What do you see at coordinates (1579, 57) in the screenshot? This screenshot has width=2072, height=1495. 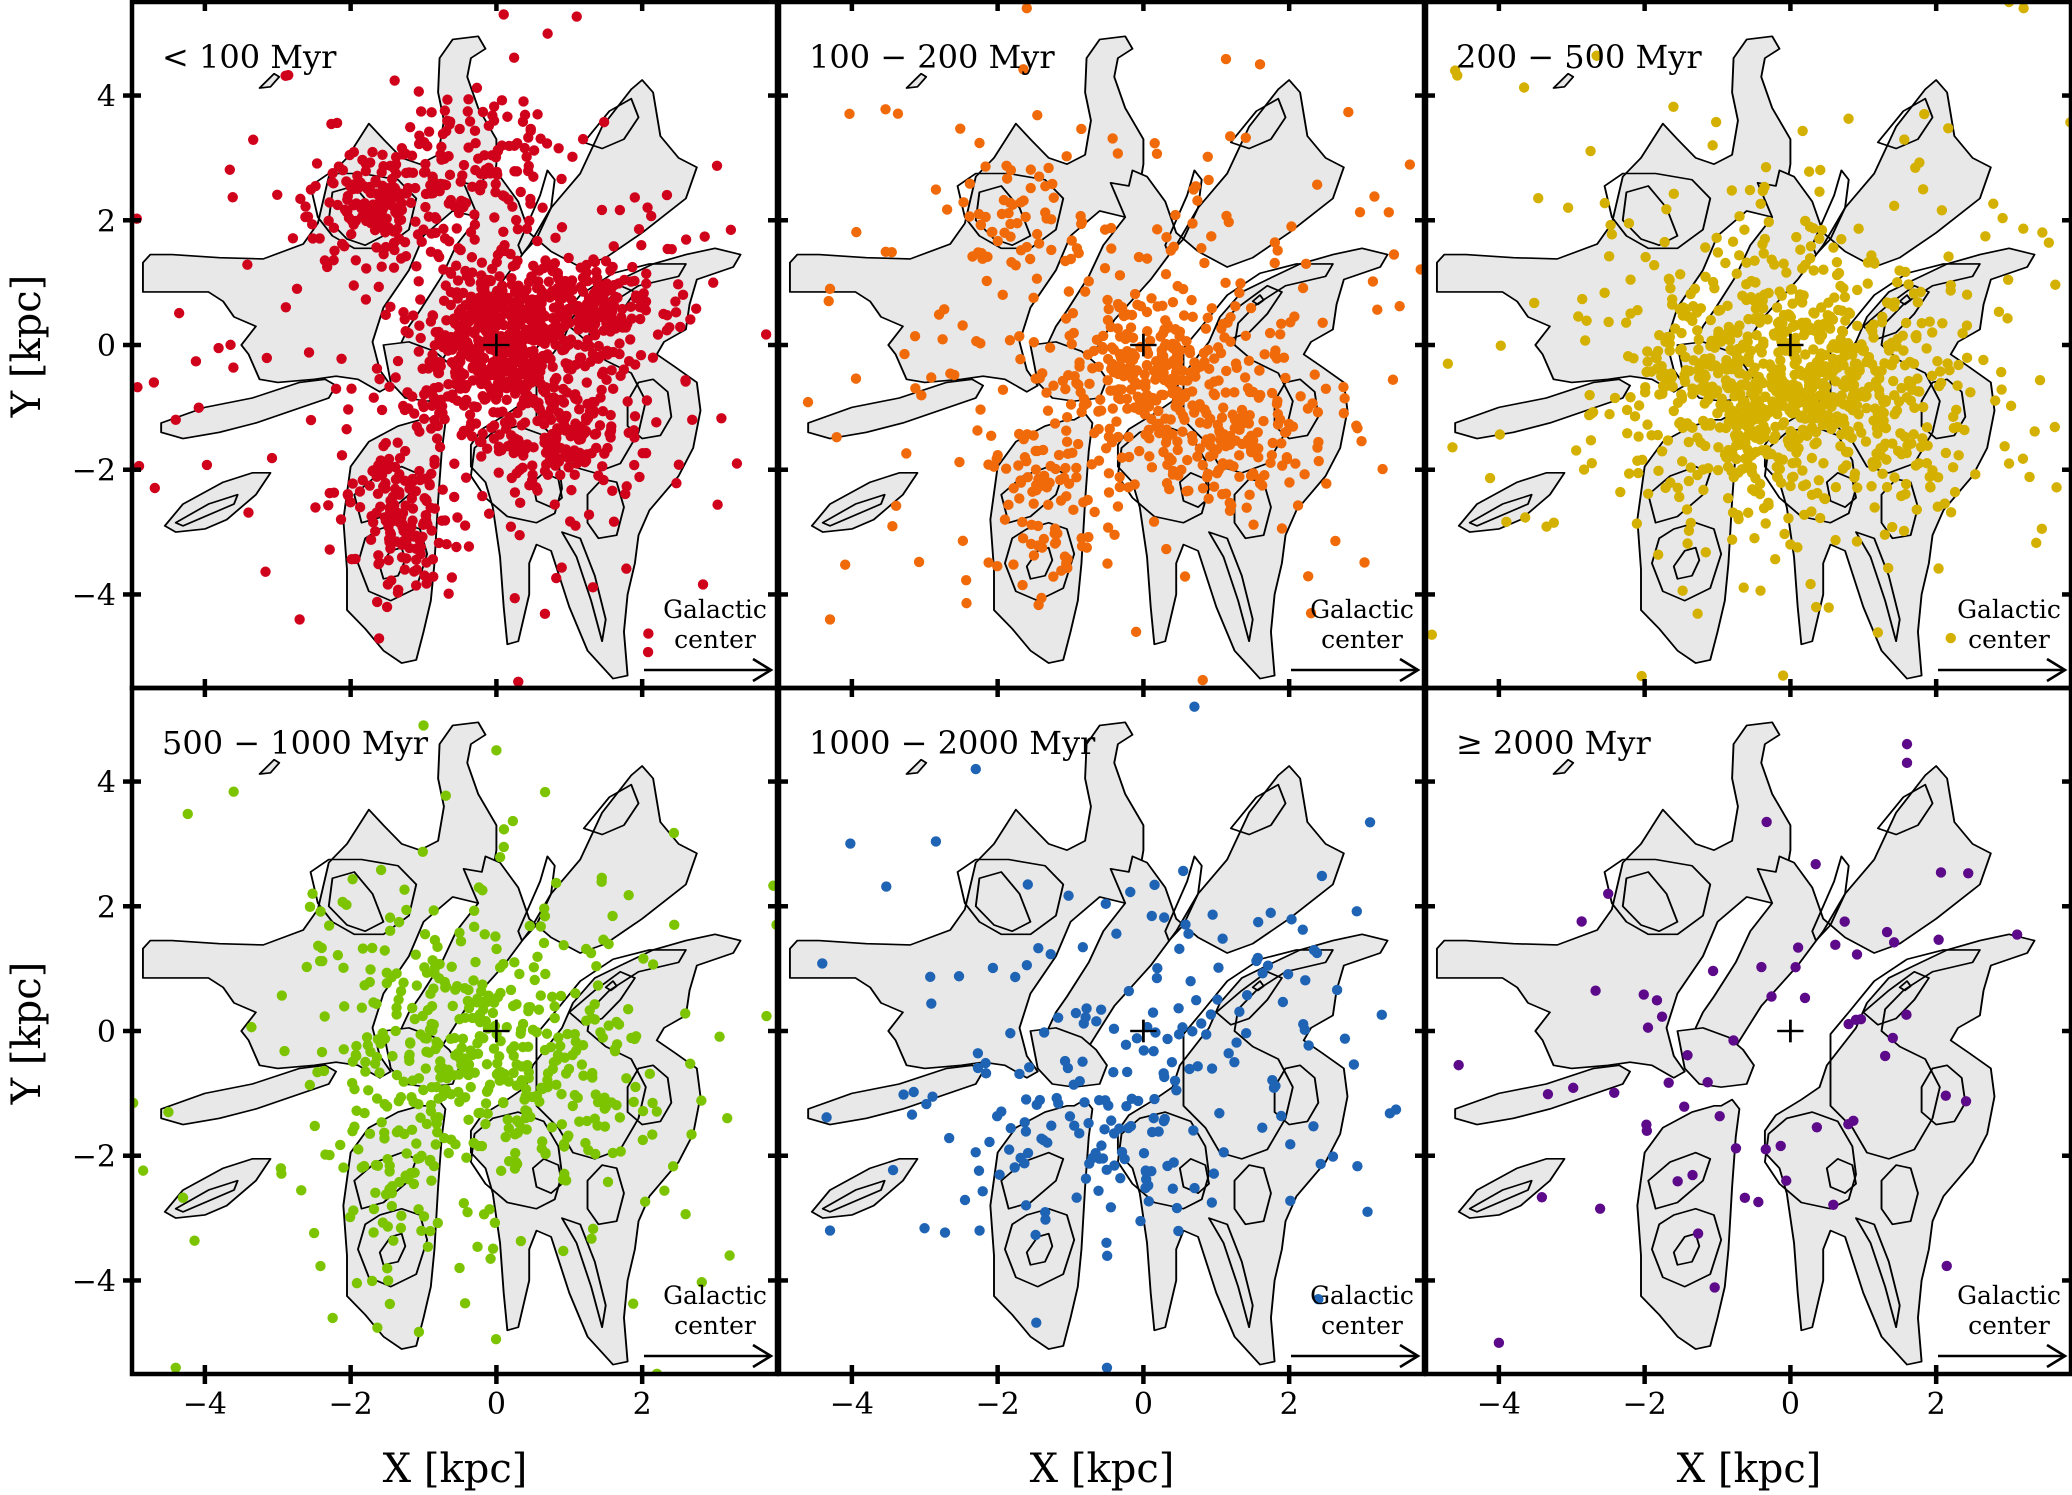 I see `panel-title: 200 − 500 Myr` at bounding box center [1579, 57].